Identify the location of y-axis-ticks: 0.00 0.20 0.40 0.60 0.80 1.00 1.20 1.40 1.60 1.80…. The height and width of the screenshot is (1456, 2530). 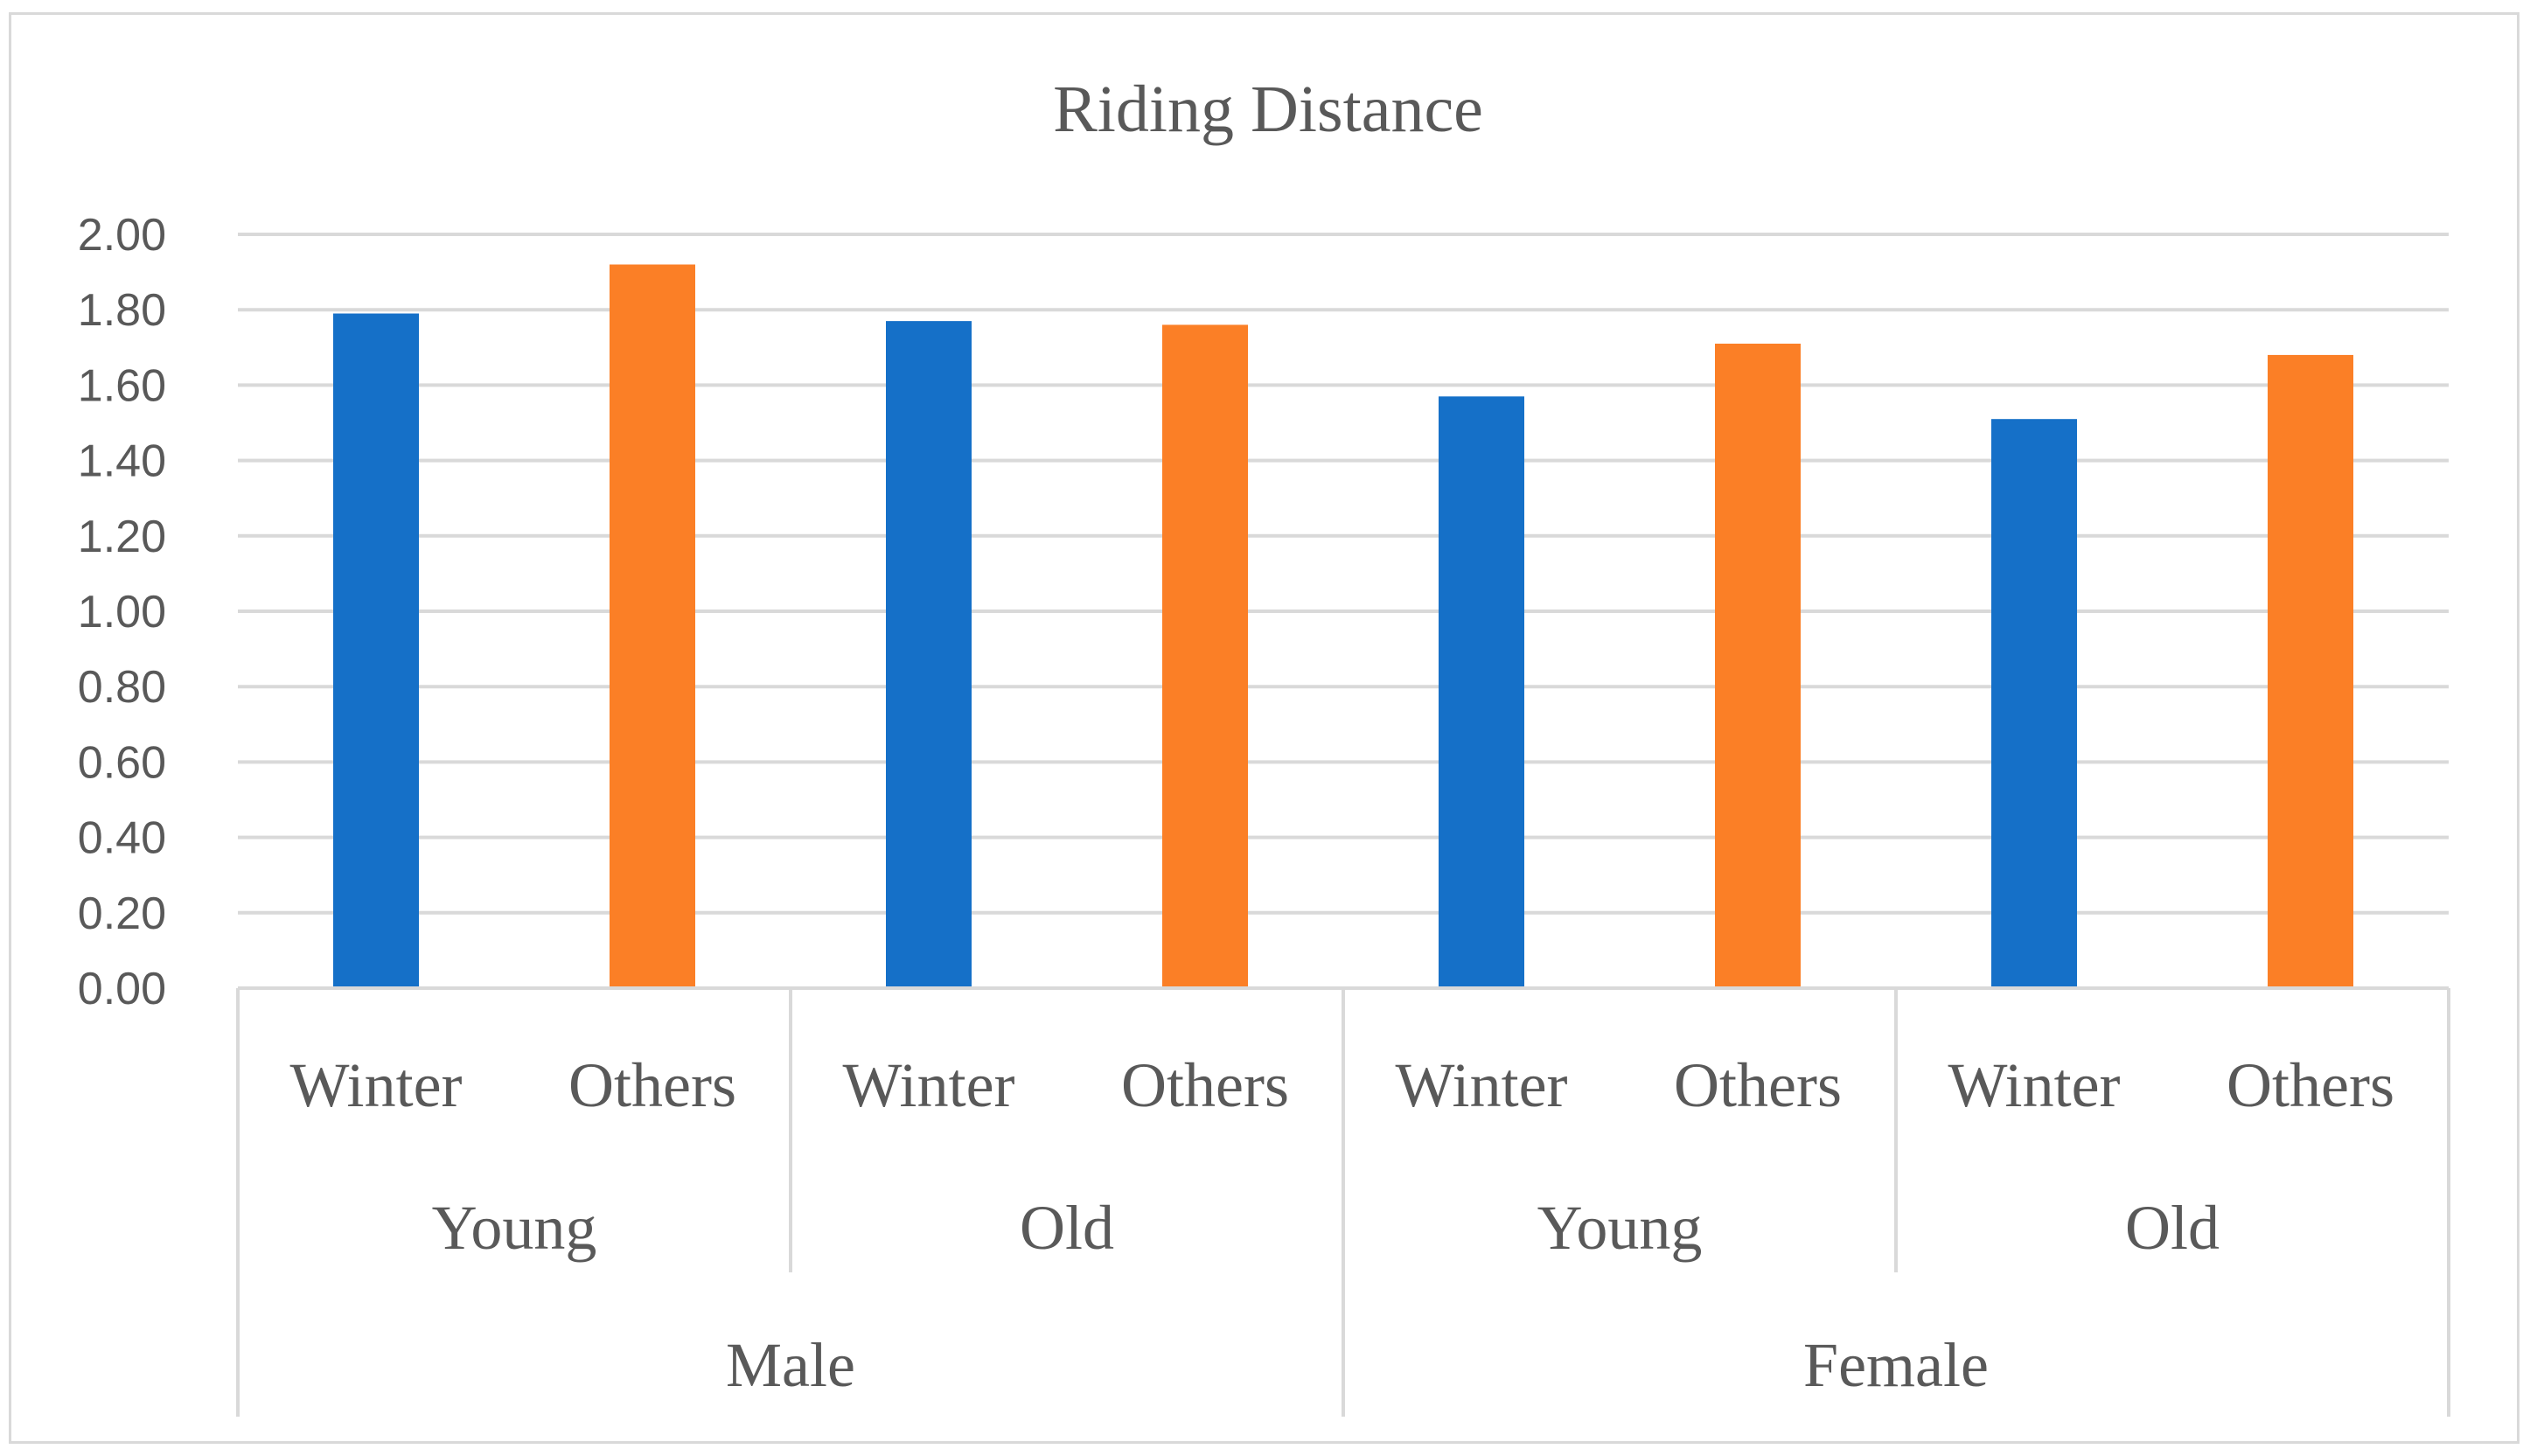
(122, 612).